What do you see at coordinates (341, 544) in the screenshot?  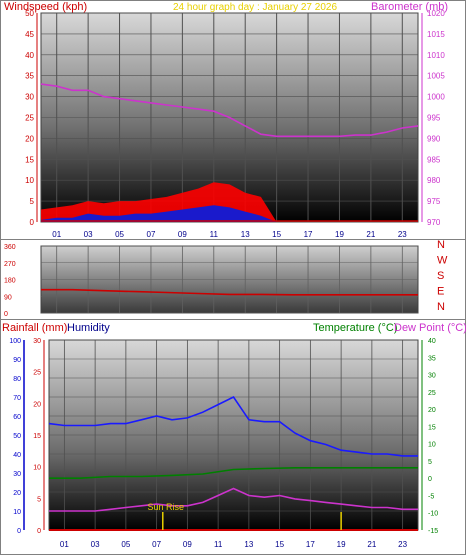 I see `p3-x-tick: 19` at bounding box center [341, 544].